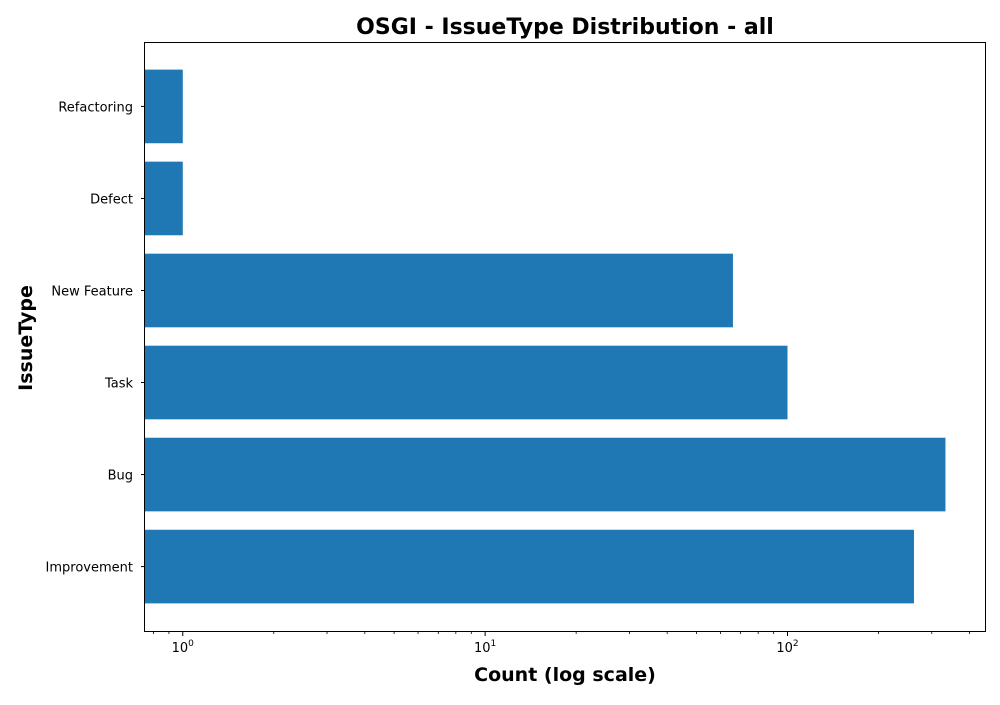 The image size is (1000, 705). I want to click on bar-refactoring, so click(164, 106).